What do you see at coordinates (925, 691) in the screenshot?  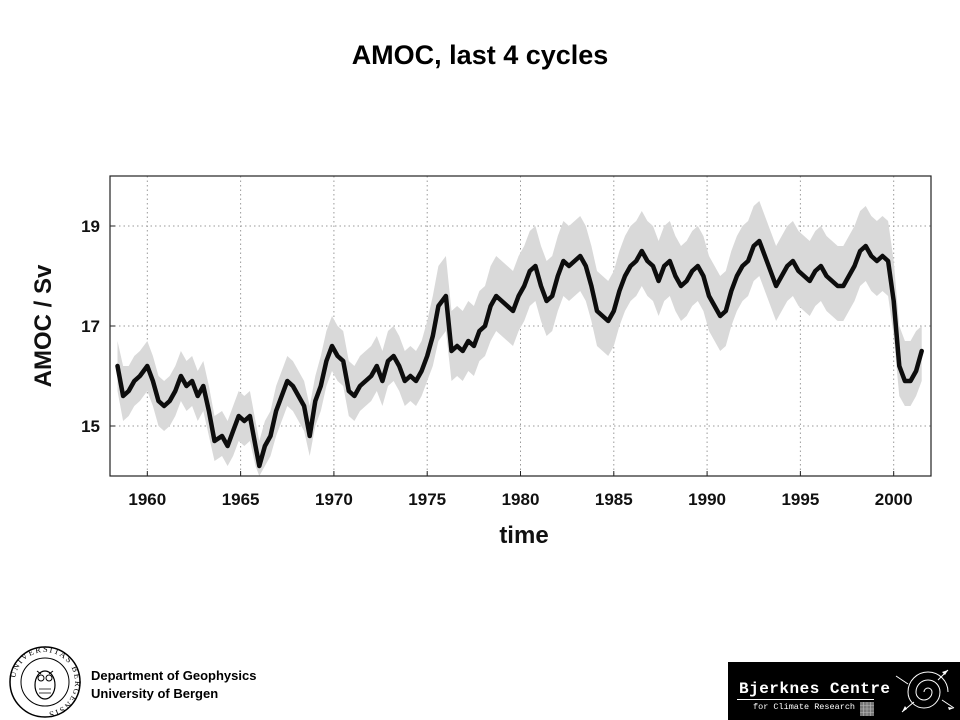 I see `spiral-icon` at bounding box center [925, 691].